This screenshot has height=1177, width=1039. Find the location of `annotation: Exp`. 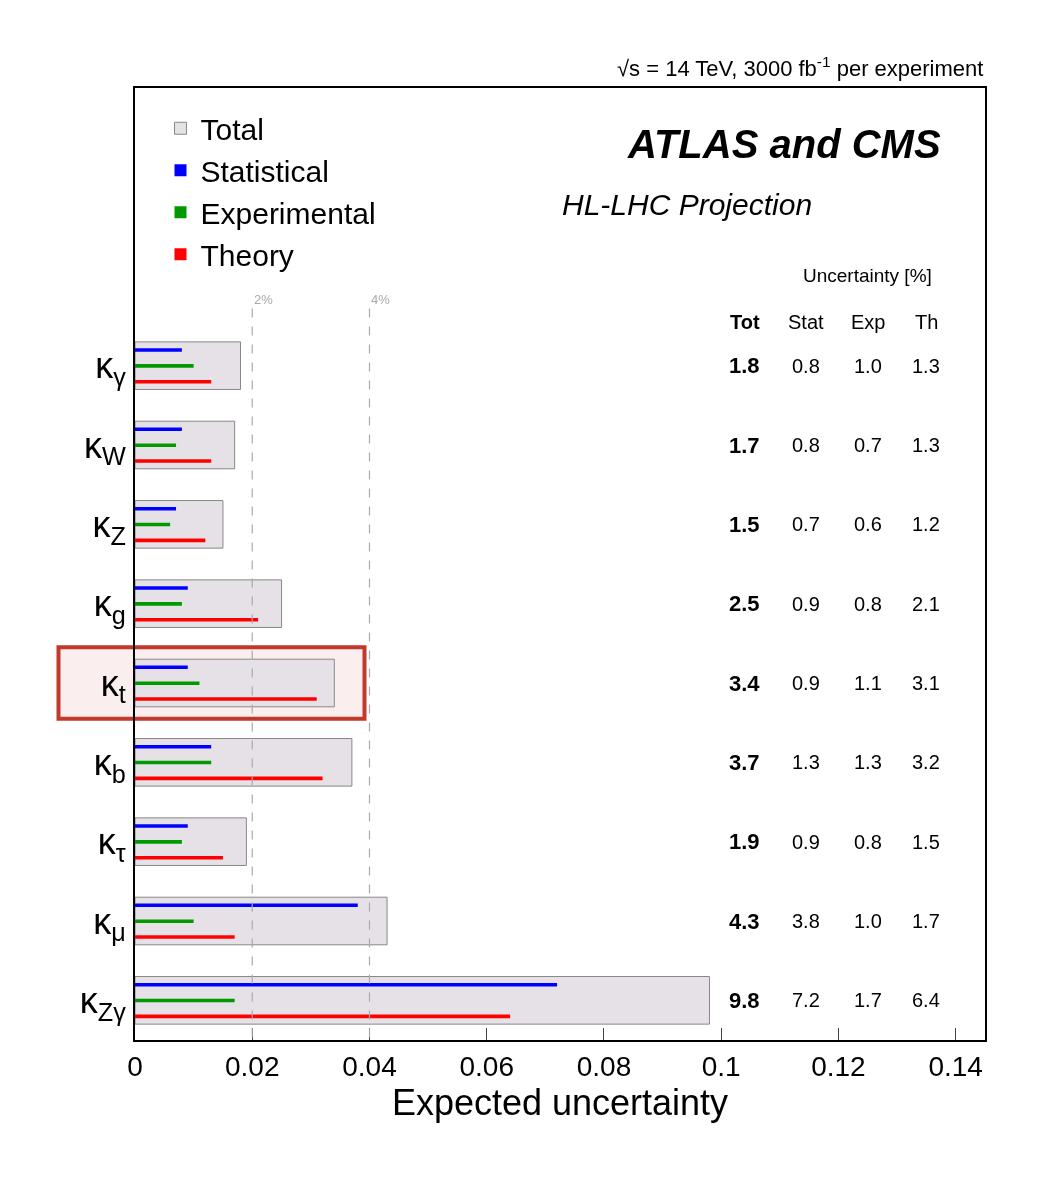

annotation: Exp is located at coordinates (868, 322).